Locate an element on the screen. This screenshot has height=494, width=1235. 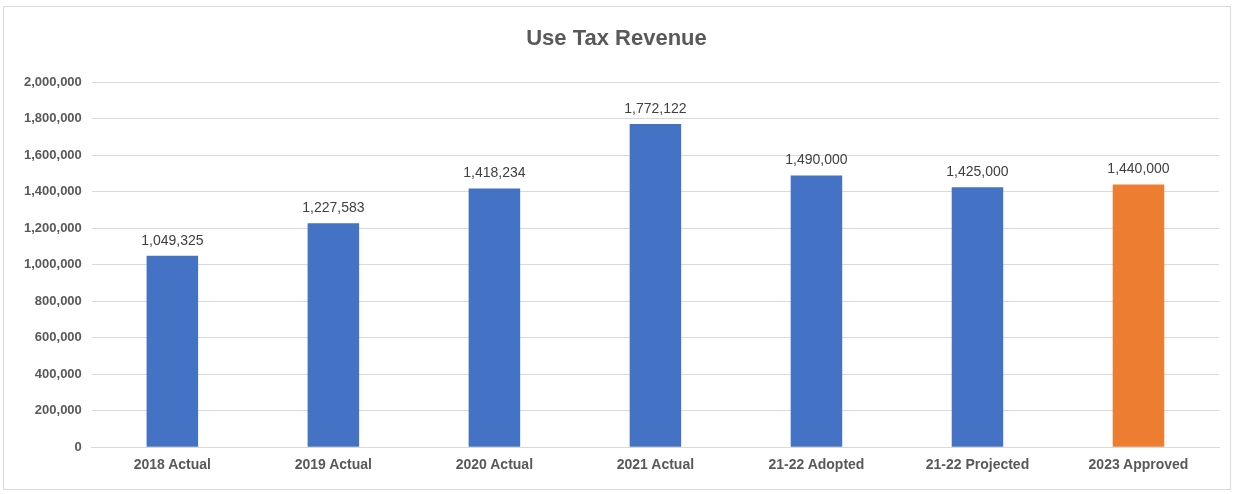
y-tick-label: 400,000 is located at coordinates (58, 373).